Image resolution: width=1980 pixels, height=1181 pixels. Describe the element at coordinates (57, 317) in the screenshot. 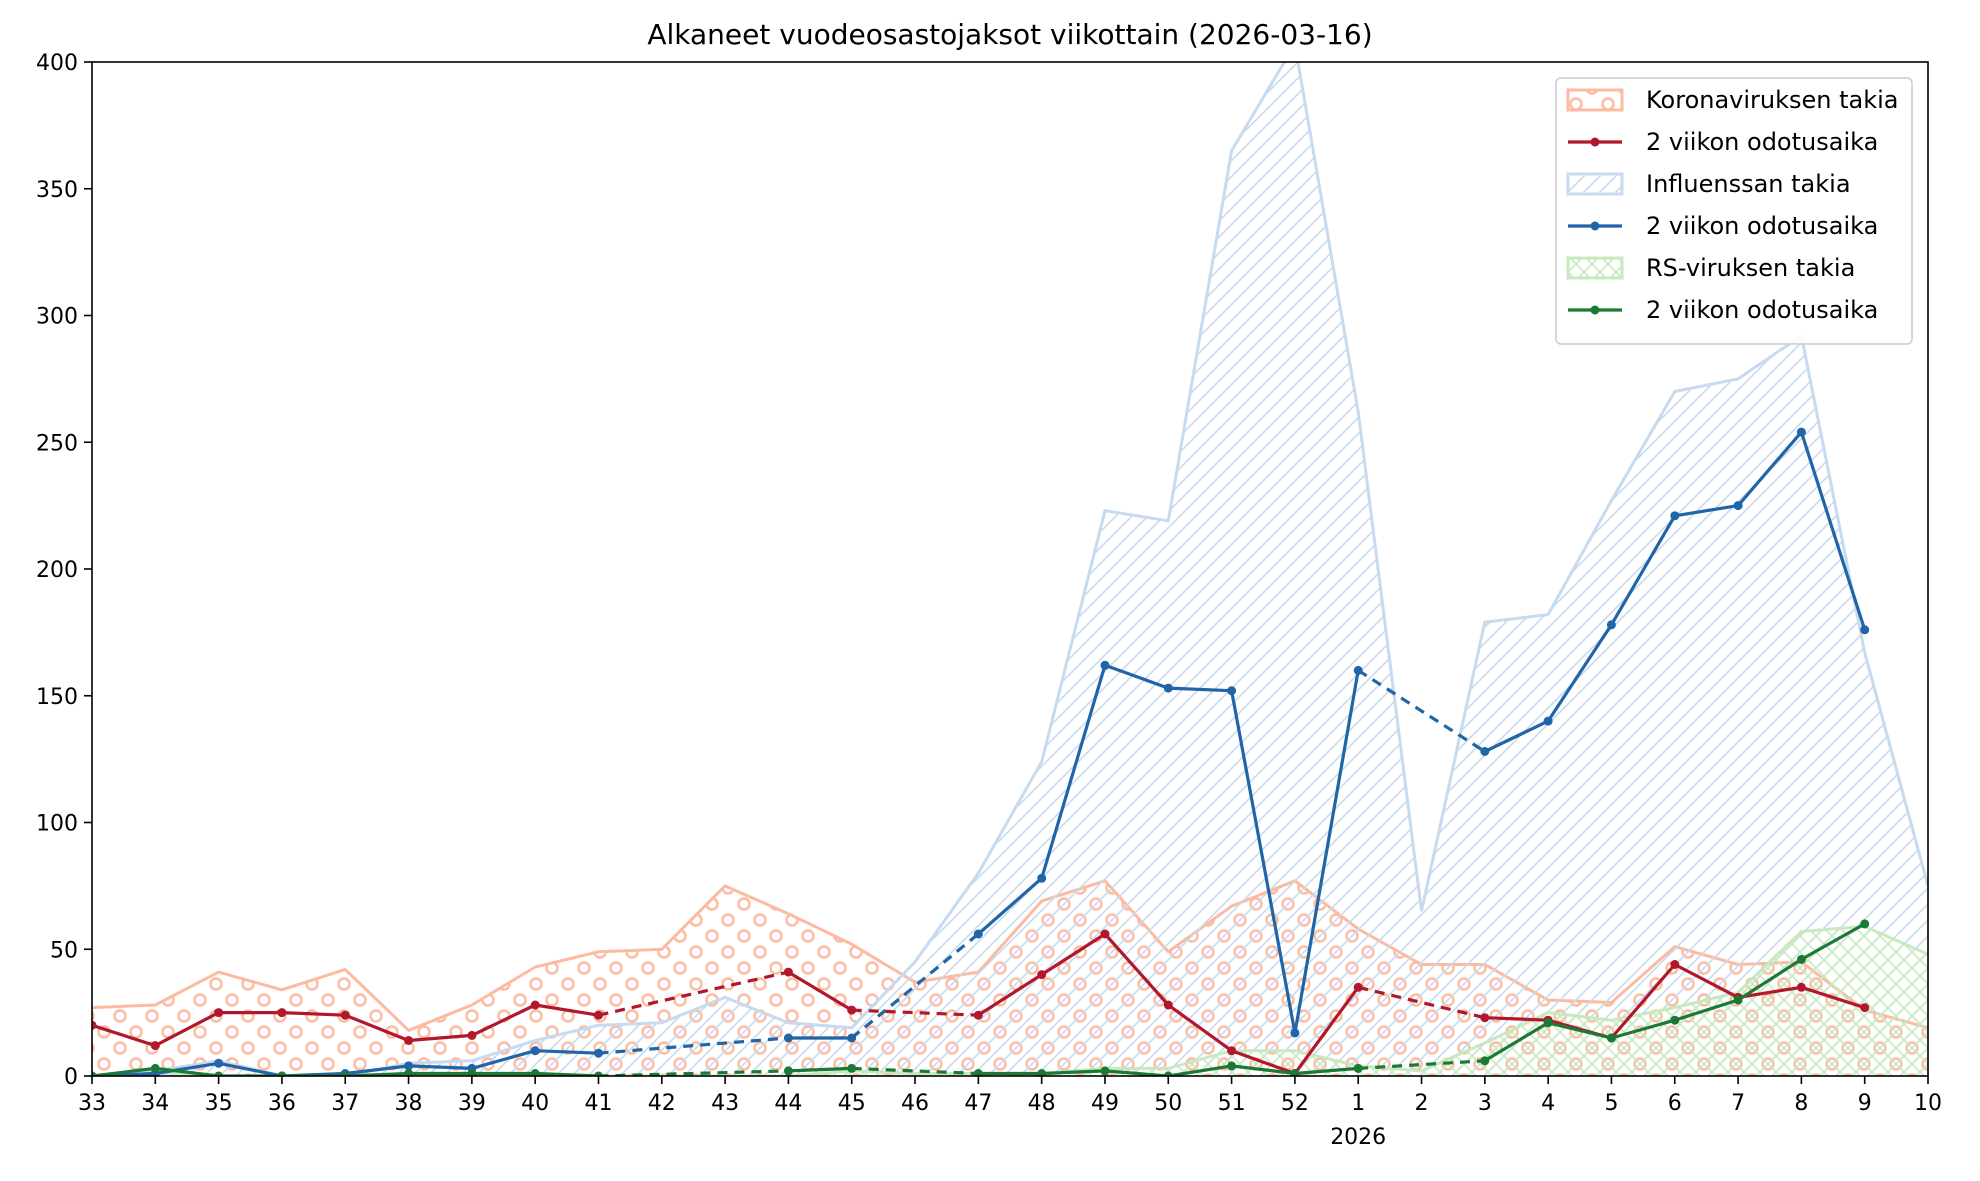

I see `y-tick-label: 300` at that location.